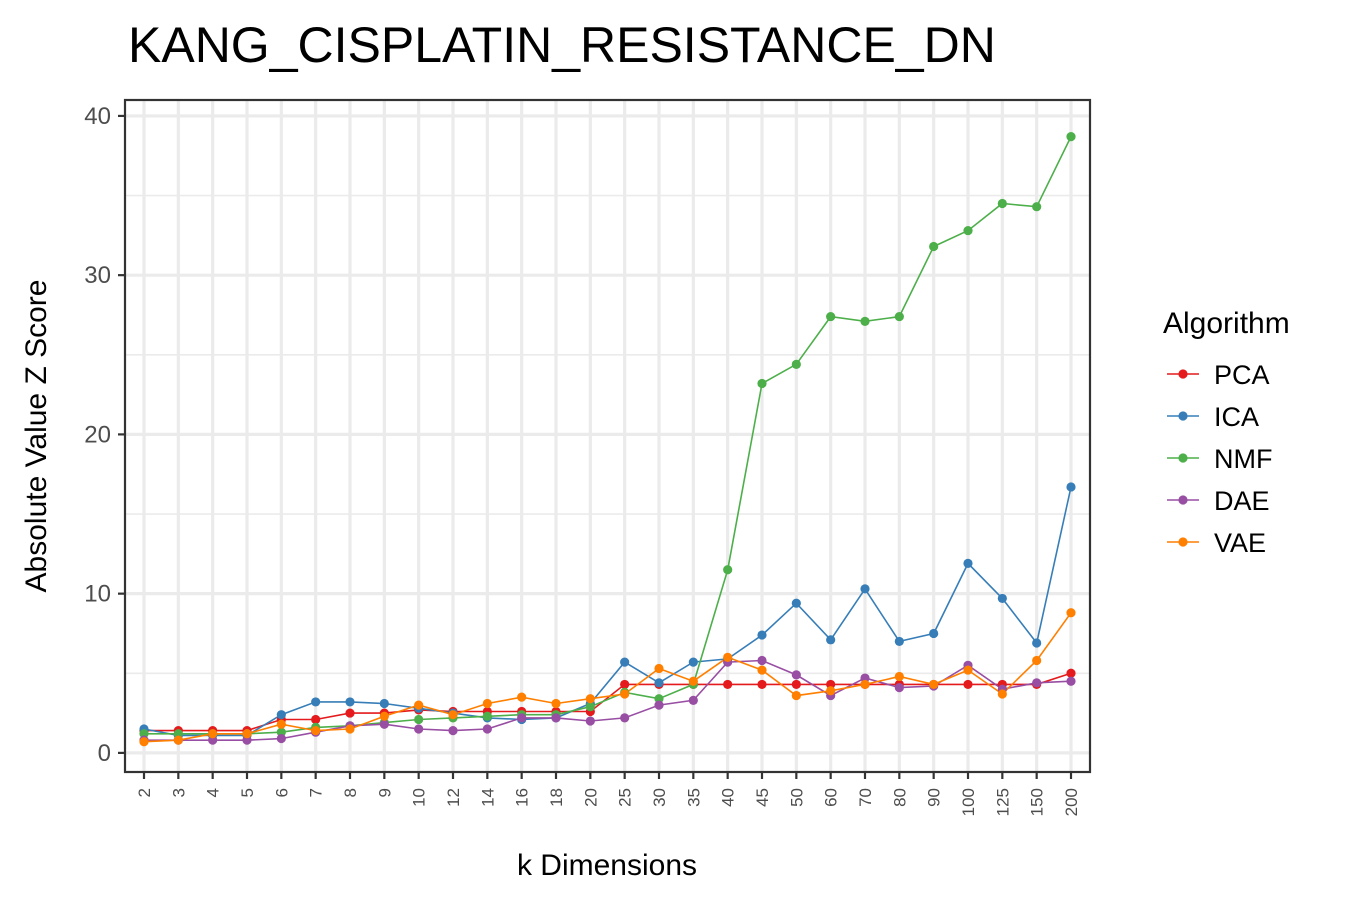 The width and height of the screenshot is (1350, 900). What do you see at coordinates (693, 797) in the screenshot?
I see `x-tick-label: 35` at bounding box center [693, 797].